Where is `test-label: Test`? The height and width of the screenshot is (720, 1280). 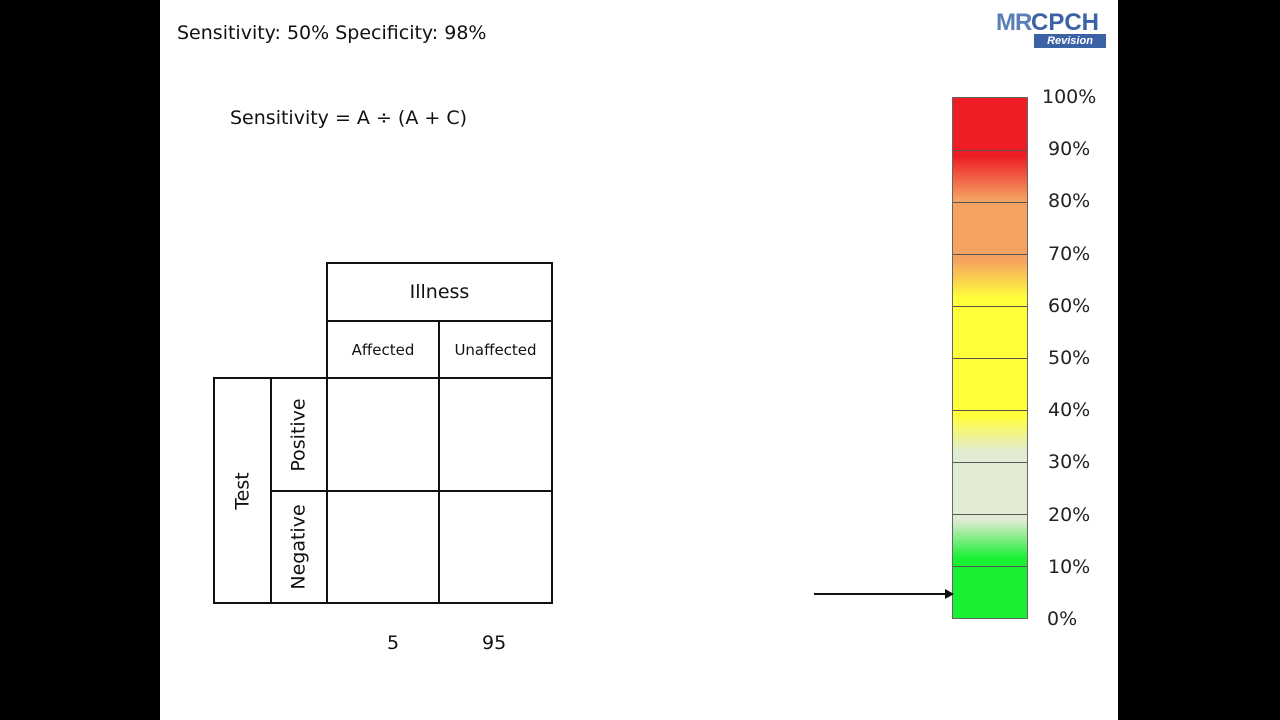
test-label: Test is located at coordinates (242, 490).